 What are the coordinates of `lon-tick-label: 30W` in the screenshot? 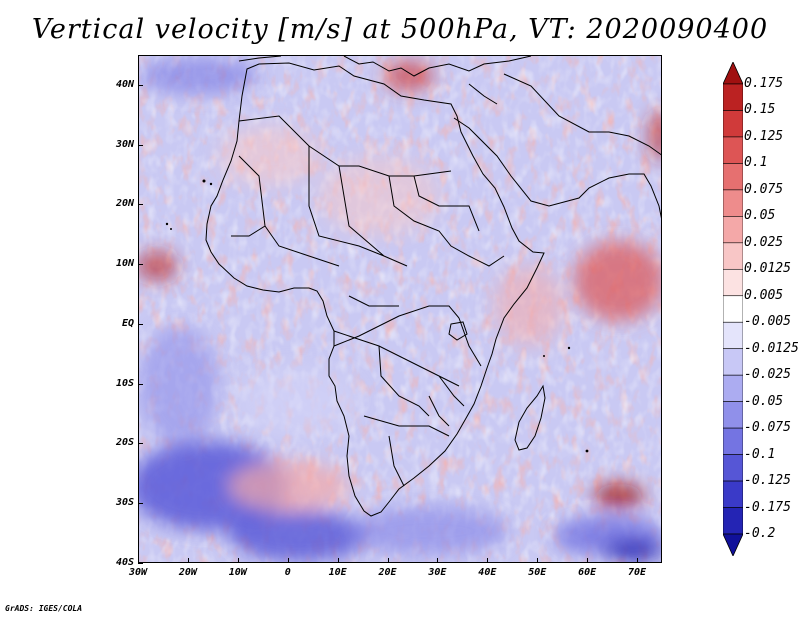 It's located at (138, 572).